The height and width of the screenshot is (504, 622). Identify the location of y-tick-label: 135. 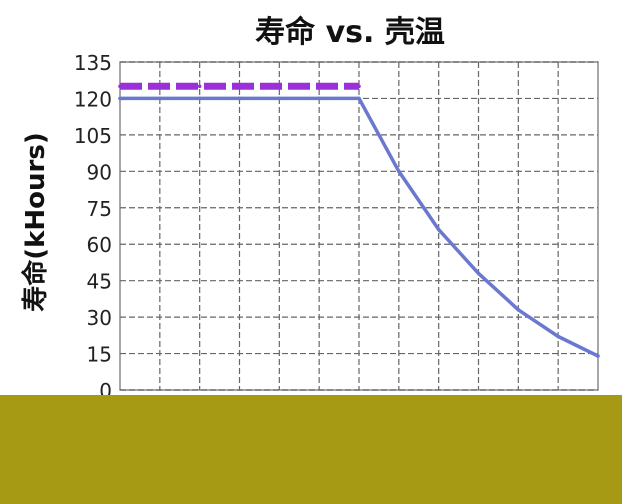
(93, 63).